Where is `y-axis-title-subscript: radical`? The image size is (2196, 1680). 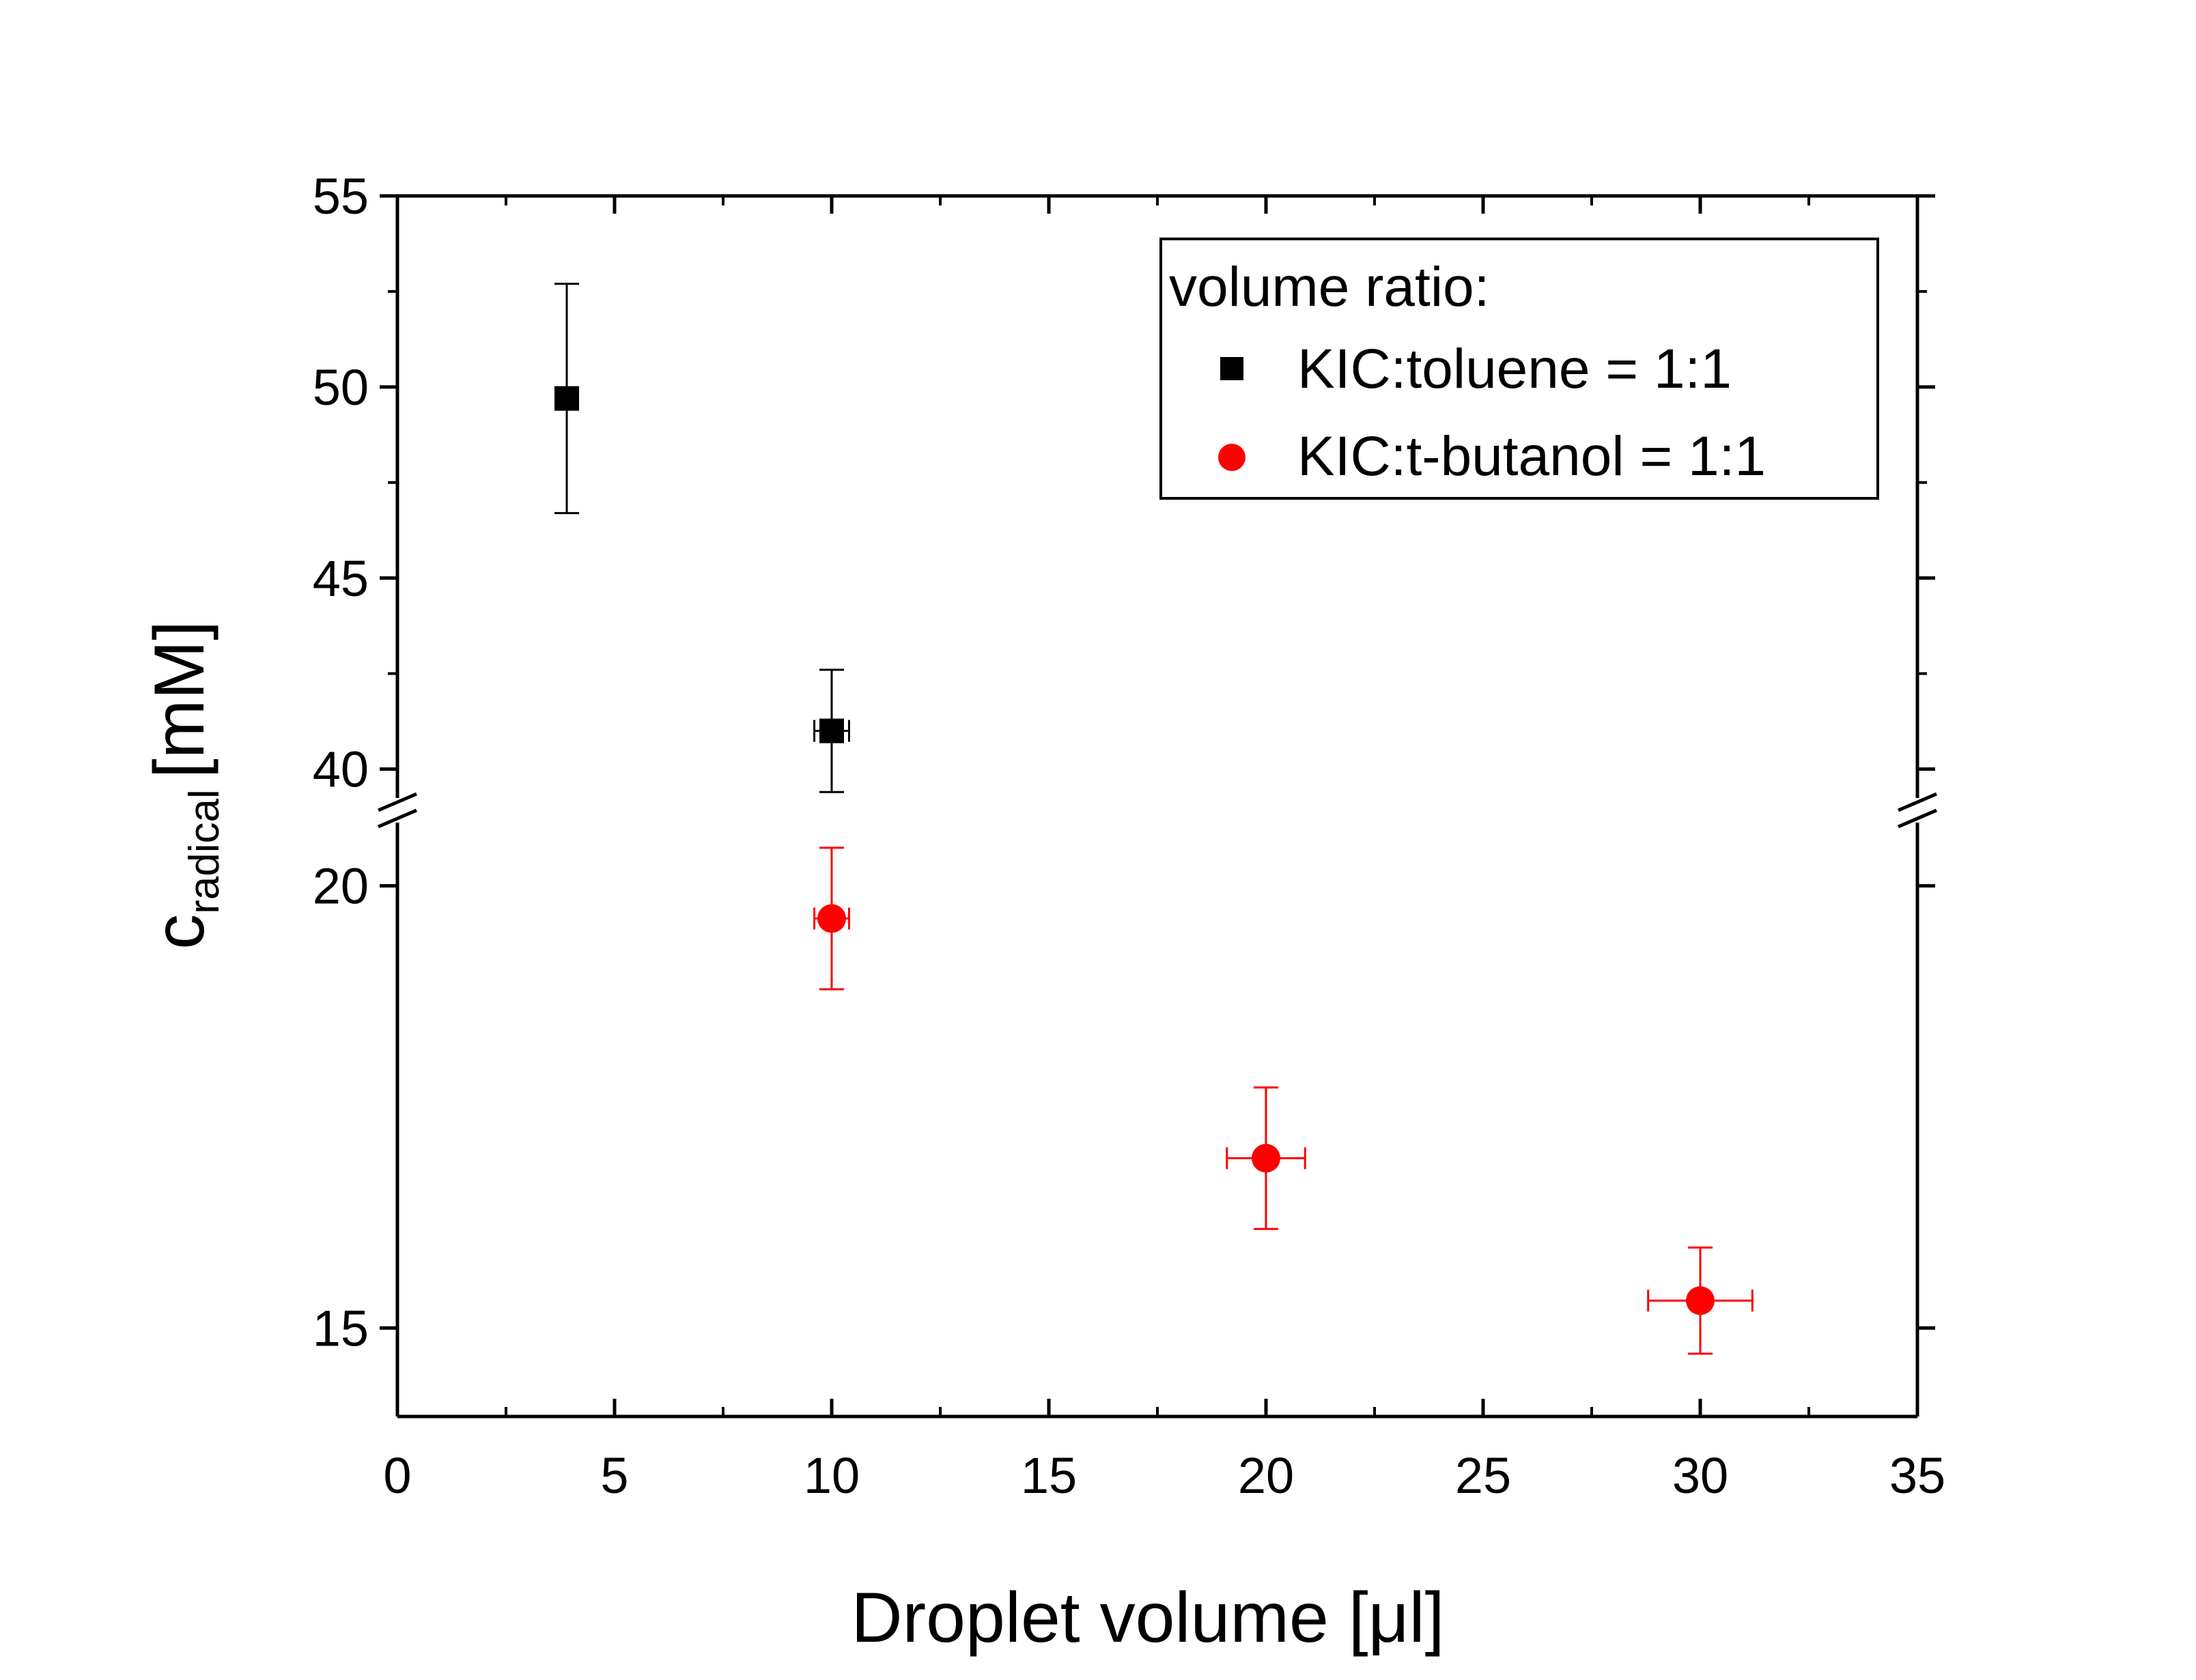 y-axis-title-subscript: radical is located at coordinates (204, 851).